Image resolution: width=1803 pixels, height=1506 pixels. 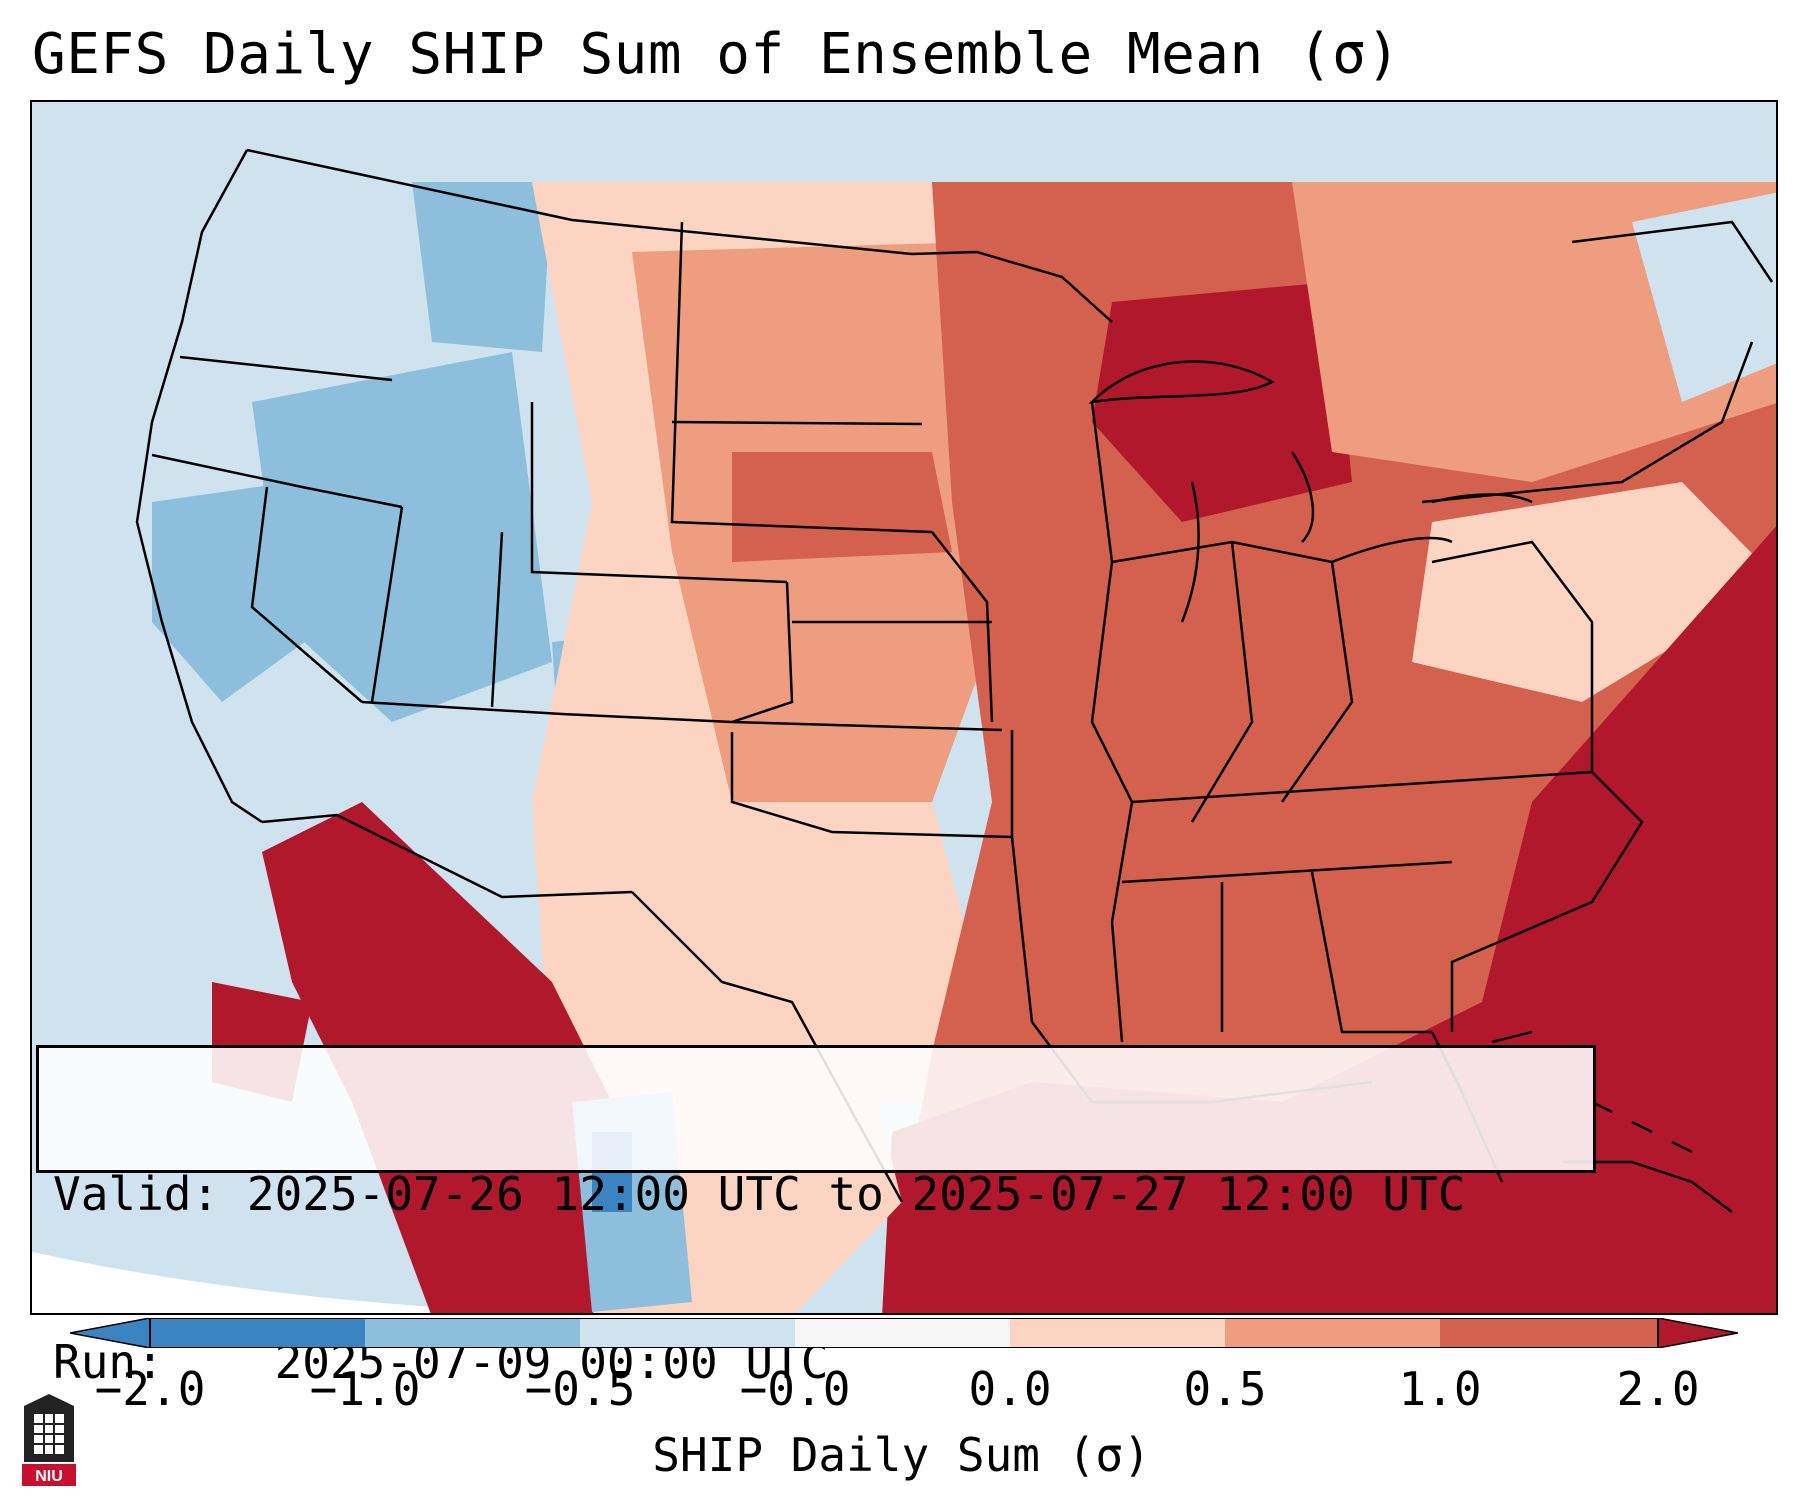 I want to click on lake-huron, so click(x=1302, y=497).